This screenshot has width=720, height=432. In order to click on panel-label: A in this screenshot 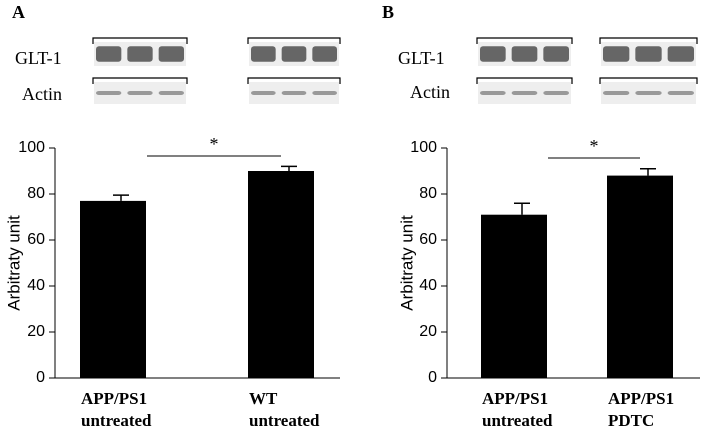, I will do `click(18, 12)`.